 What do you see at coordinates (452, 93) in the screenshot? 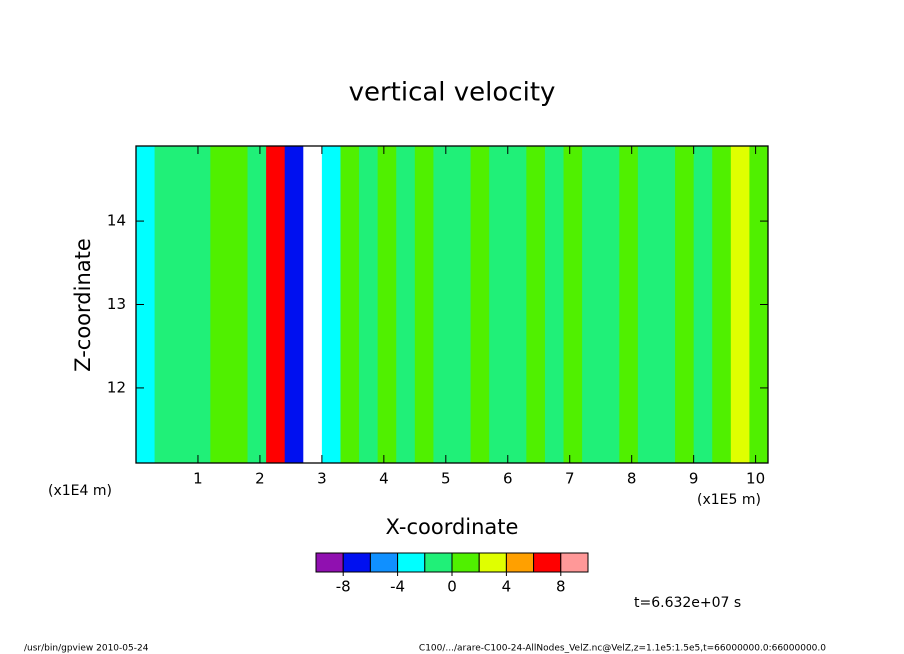
I see `chart-title: vertical velocity` at bounding box center [452, 93].